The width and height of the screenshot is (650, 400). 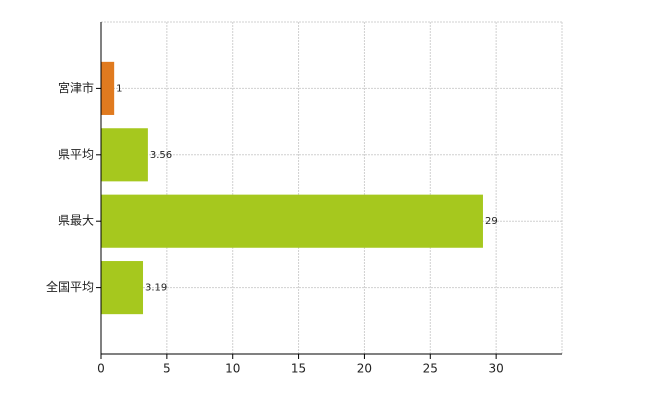 I want to click on x-tick-label: 20, so click(x=364, y=369).